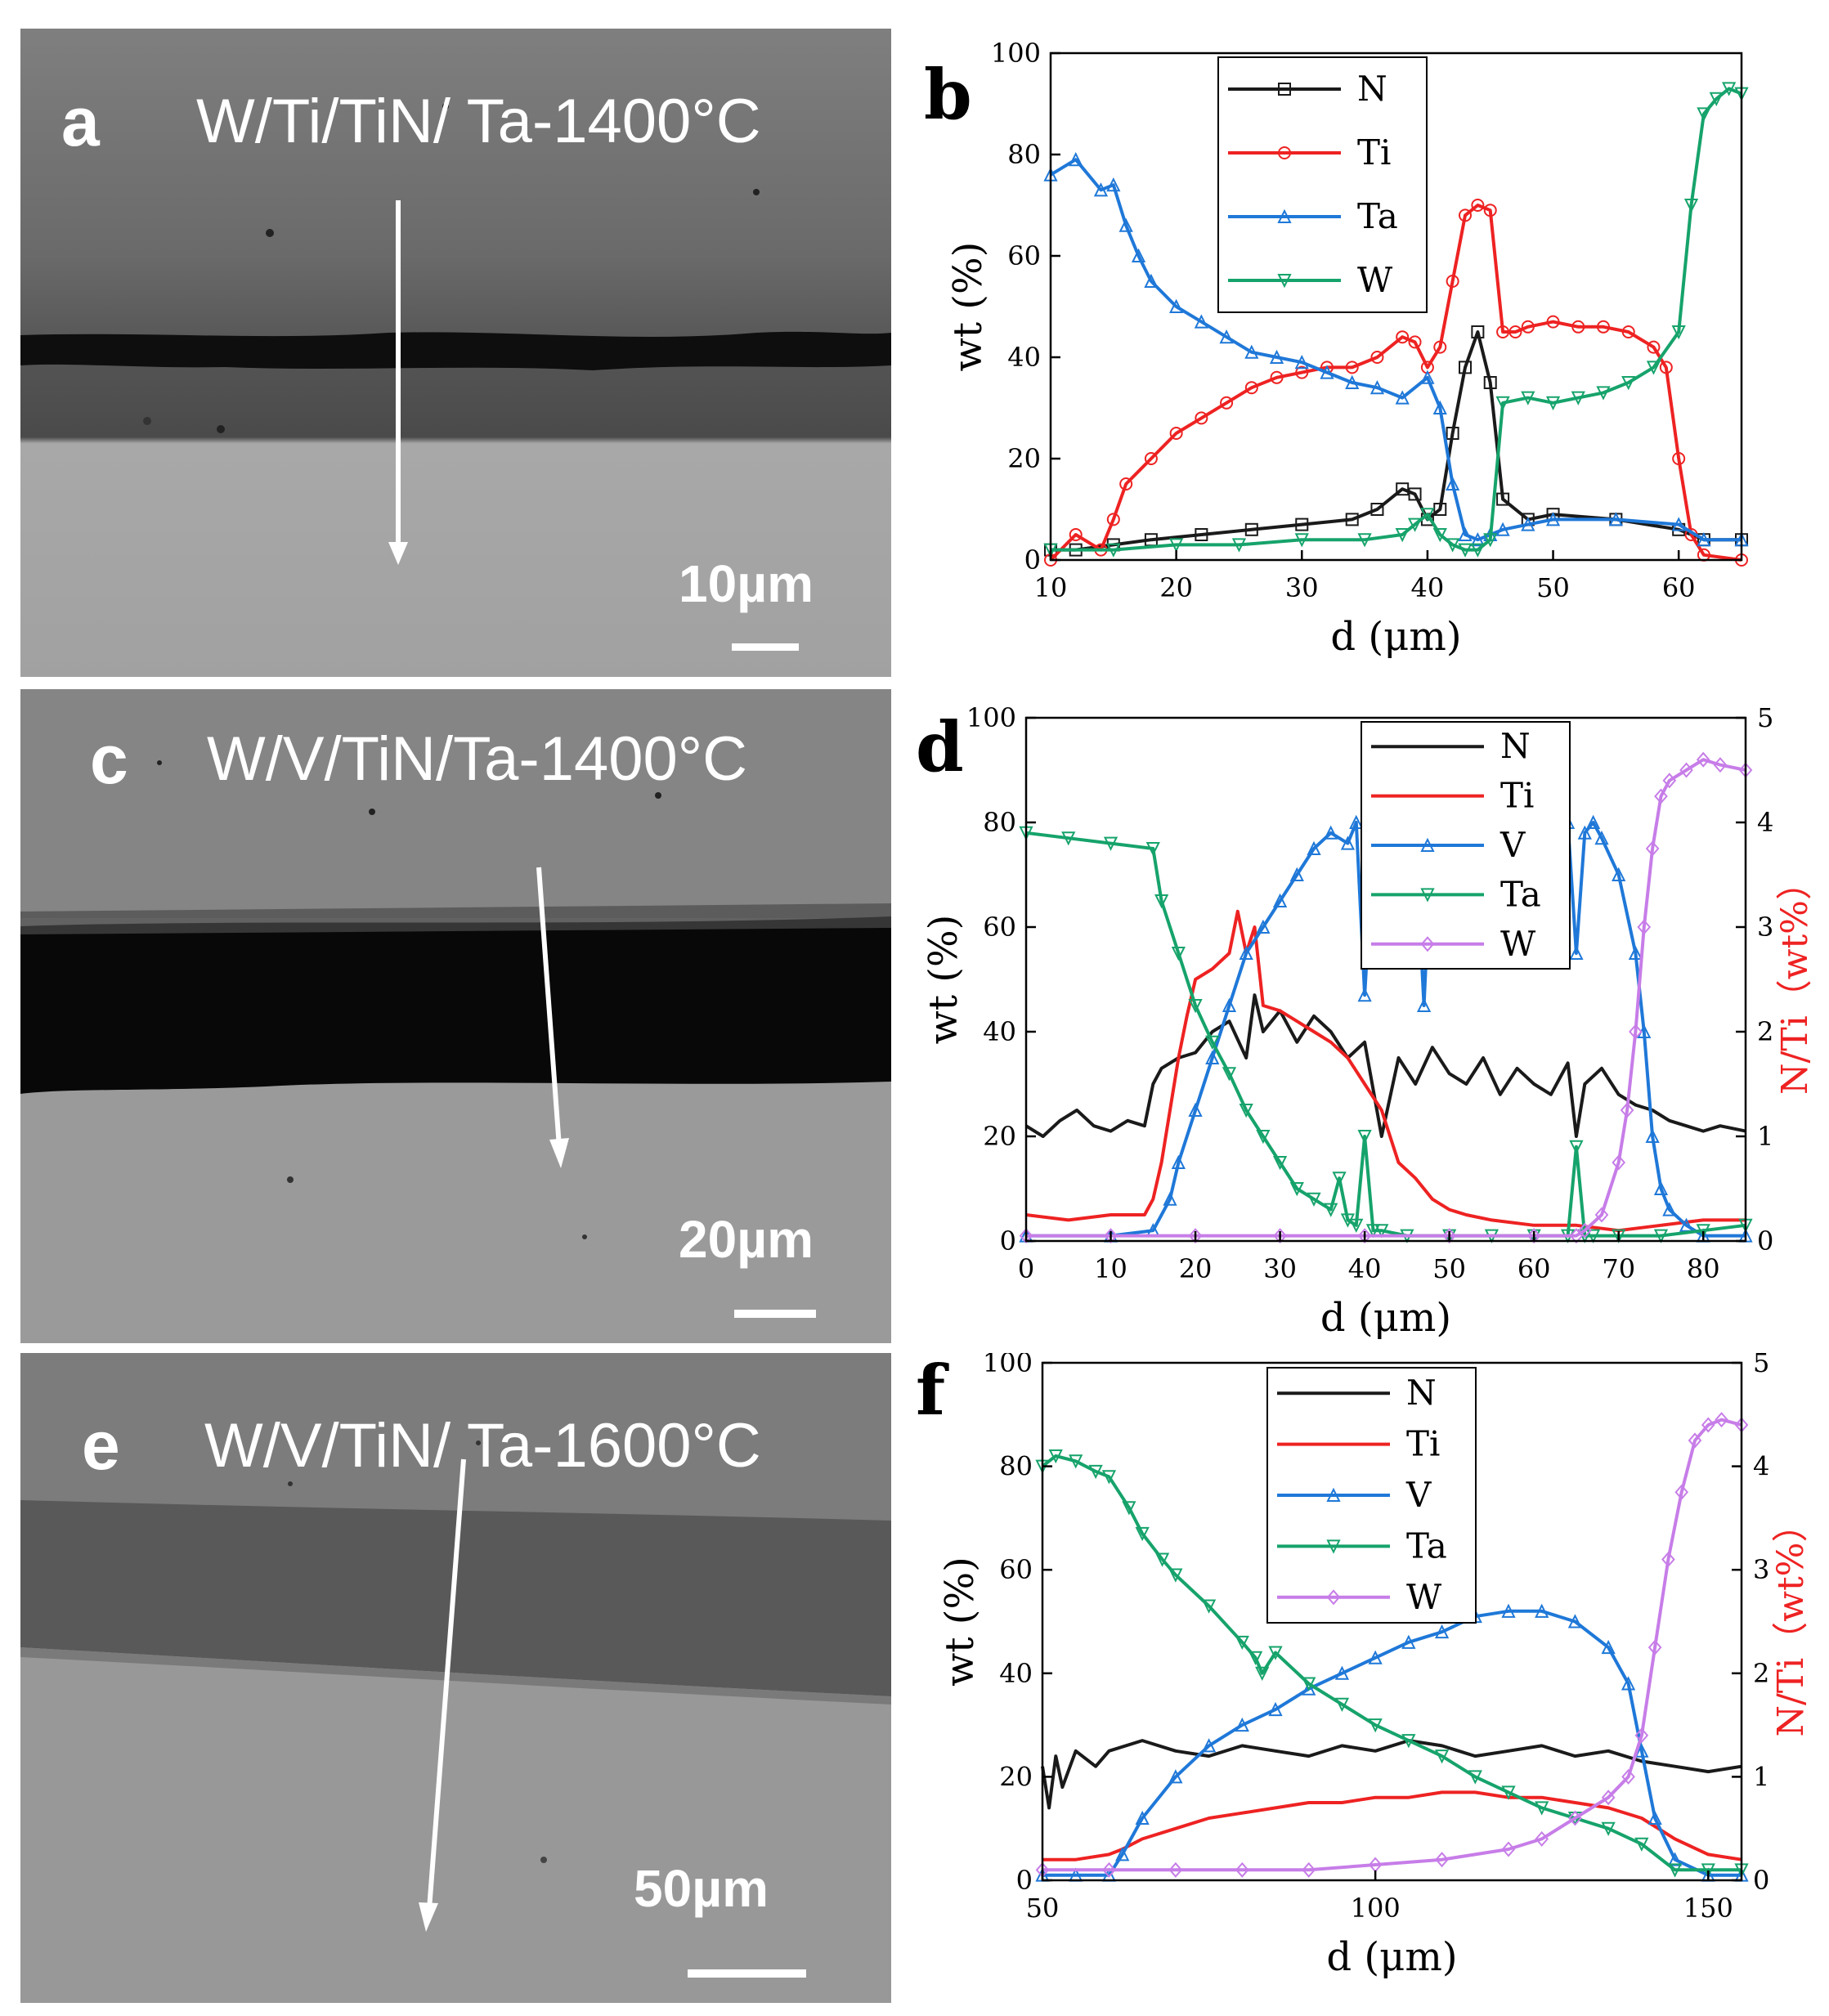 This screenshot has height=2016, width=1829. Describe the element at coordinates (1513, 845) in the screenshot. I see `legend-label-v: V` at that location.